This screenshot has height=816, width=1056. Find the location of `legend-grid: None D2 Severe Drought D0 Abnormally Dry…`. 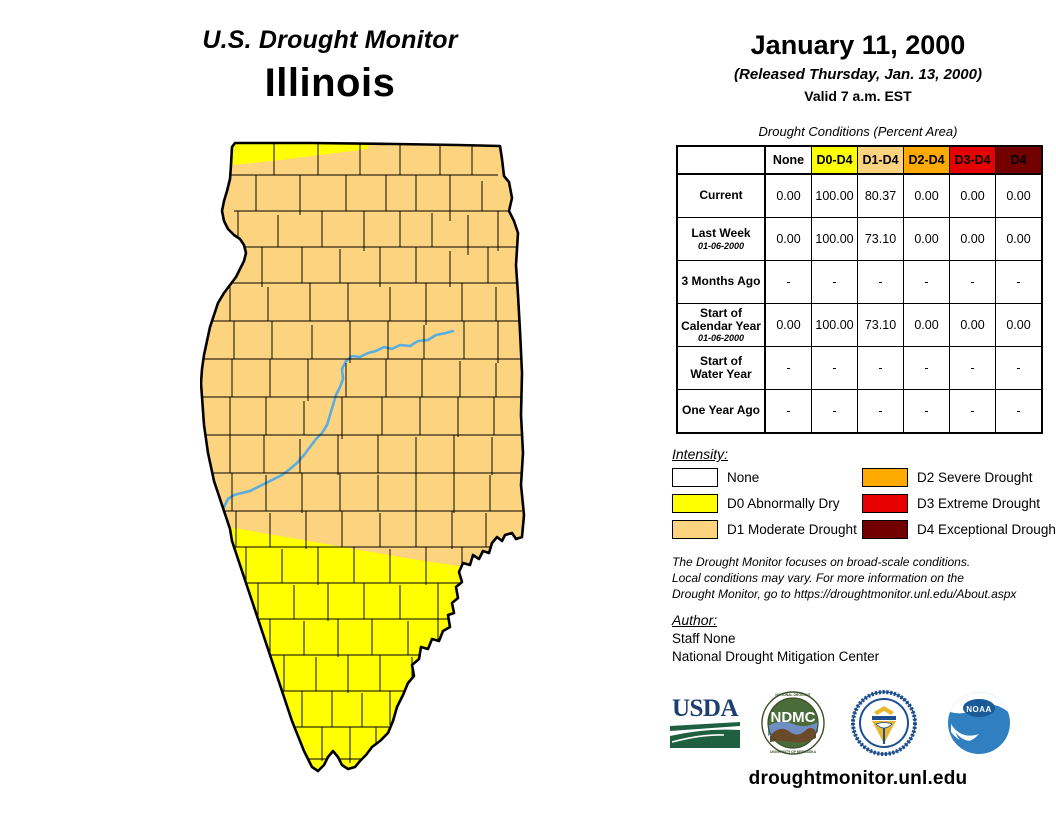

legend-grid: None D2 Severe Drought D0 Abnormally Dry… is located at coordinates (864, 503).